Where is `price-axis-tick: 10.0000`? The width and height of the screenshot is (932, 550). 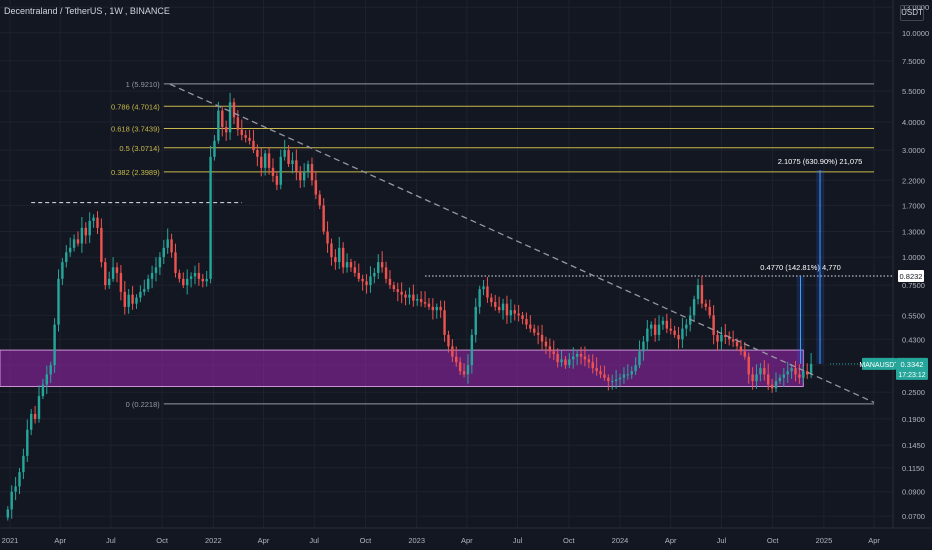
price-axis-tick: 10.0000 is located at coordinates (915, 33).